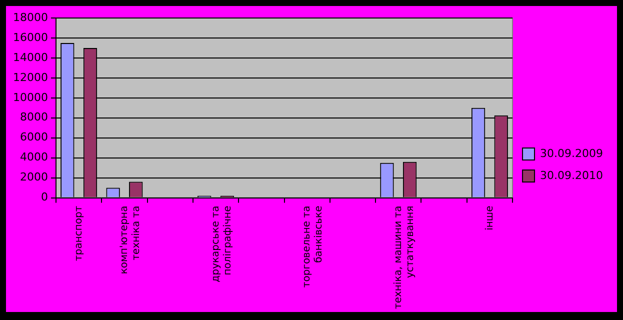  I want to click on y-tick-label: 8000, so click(34, 117).